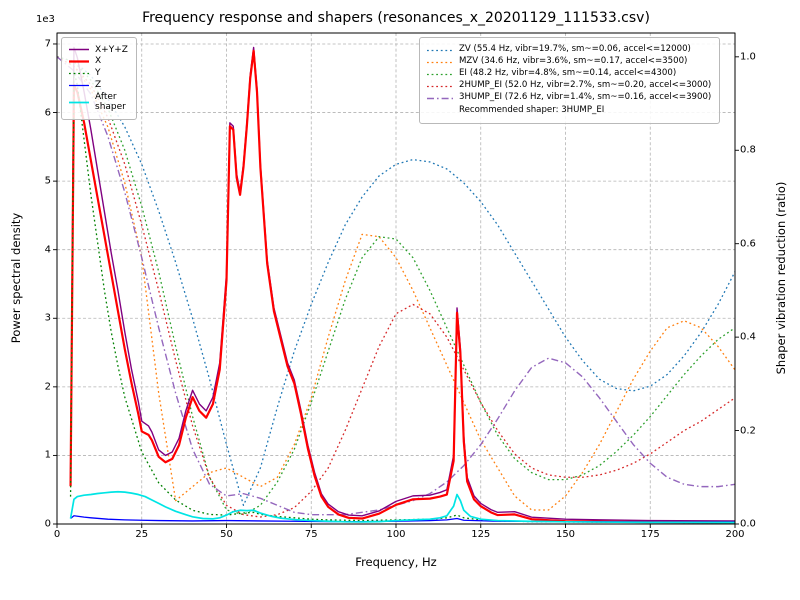 Image resolution: width=800 pixels, height=600 pixels. I want to click on right-y-tick-label: 0.8, so click(748, 150).